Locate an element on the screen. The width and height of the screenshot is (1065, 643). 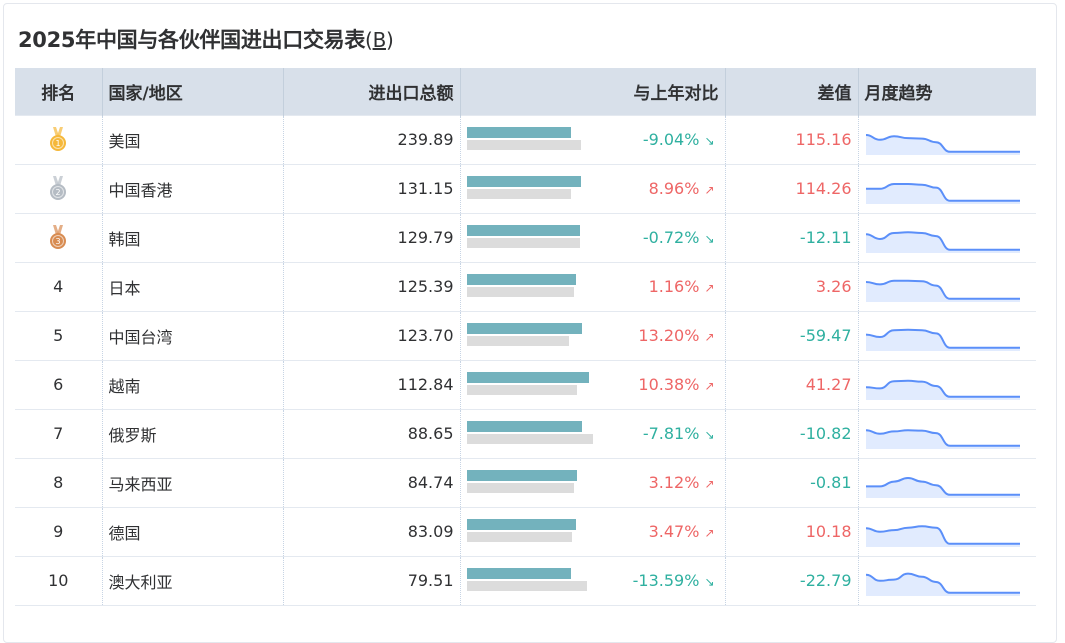
rank-cell: 6 is located at coordinates (59, 384).